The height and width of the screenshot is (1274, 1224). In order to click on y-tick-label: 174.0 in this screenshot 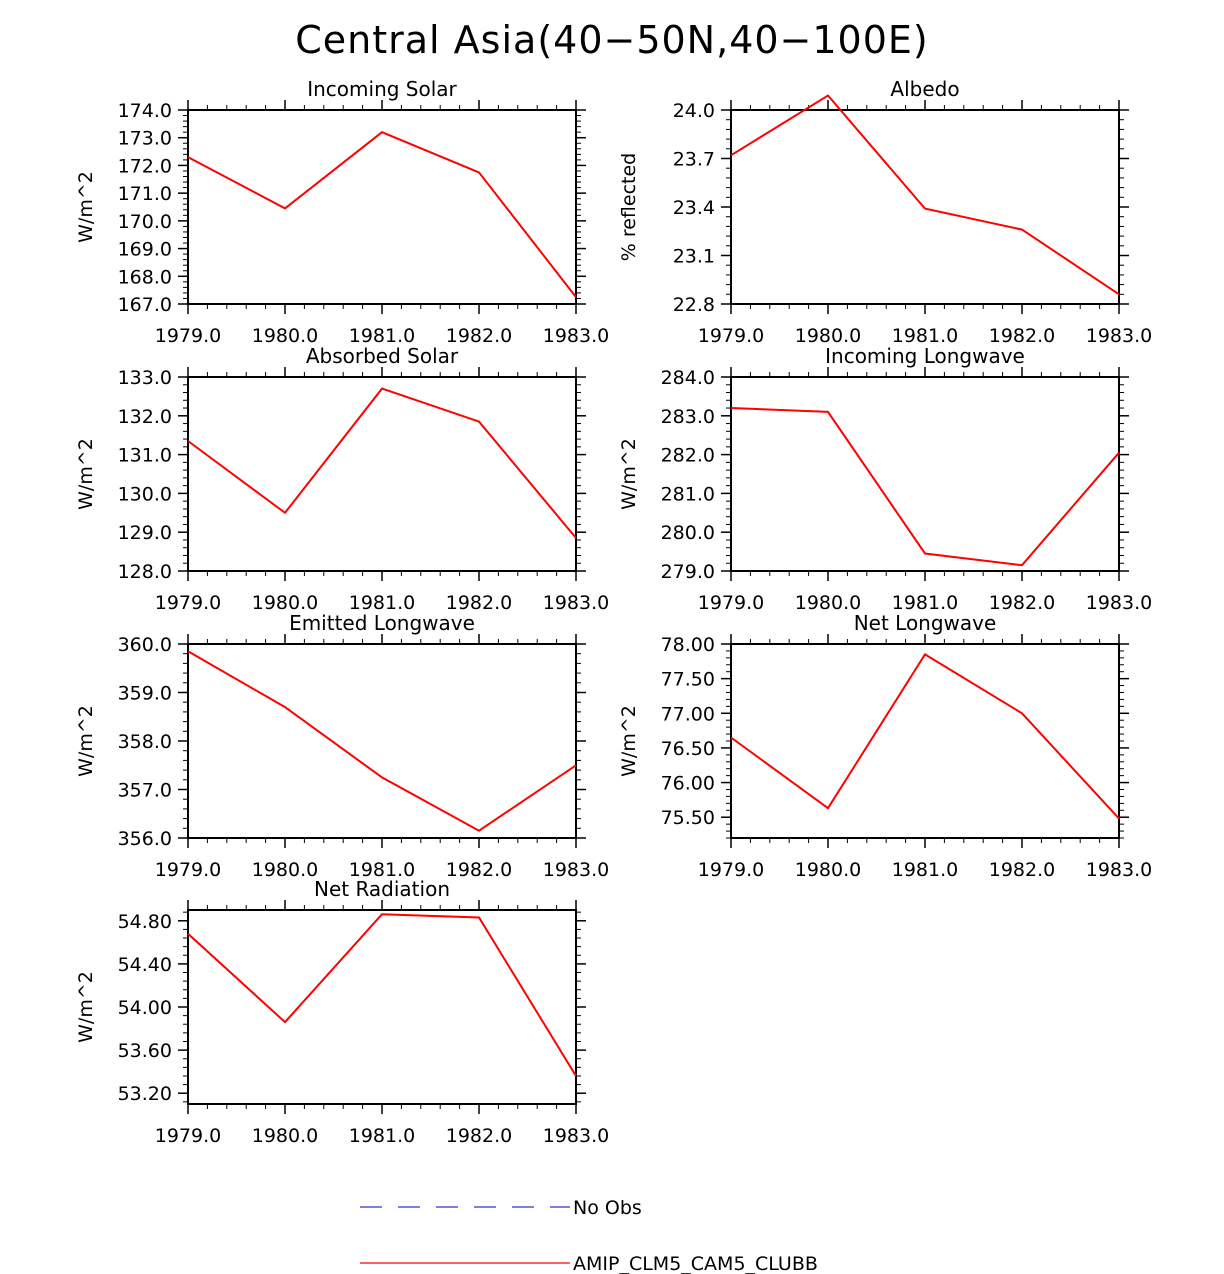, I will do `click(145, 111)`.